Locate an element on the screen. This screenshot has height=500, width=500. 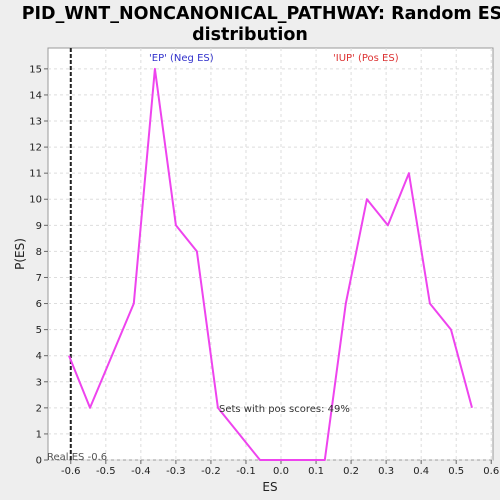
x-tick-label: -0.5 is located at coordinates (106, 471).